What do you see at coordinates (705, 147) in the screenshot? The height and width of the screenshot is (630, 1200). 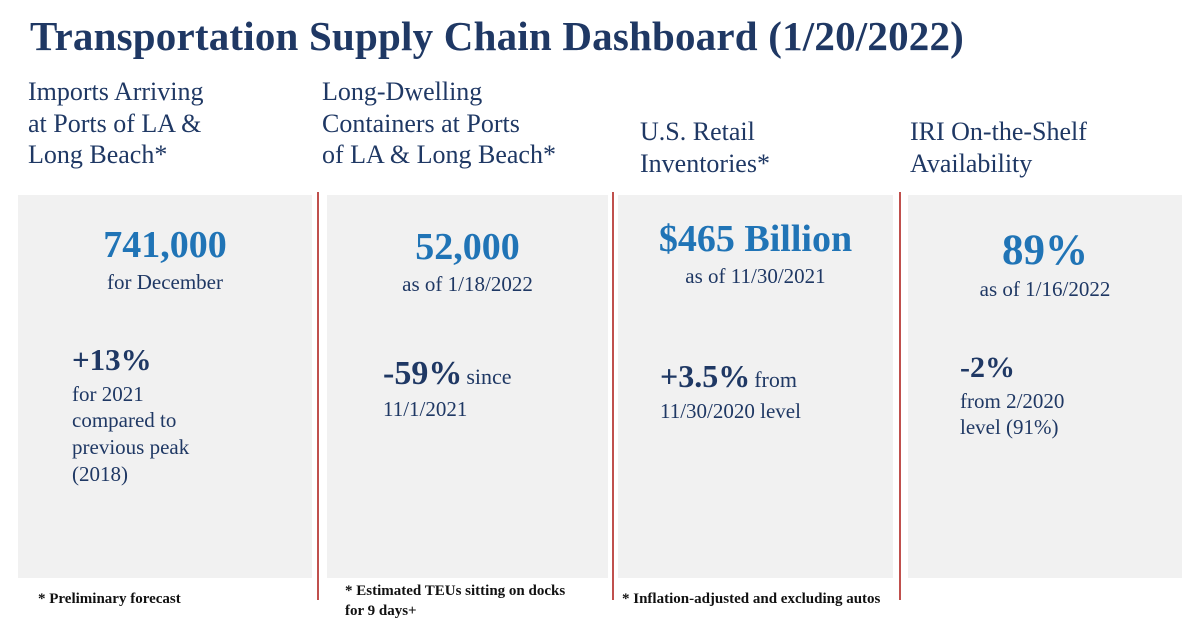 I see `column-header-retail-inventories: U.S. Retail Inventories*` at bounding box center [705, 147].